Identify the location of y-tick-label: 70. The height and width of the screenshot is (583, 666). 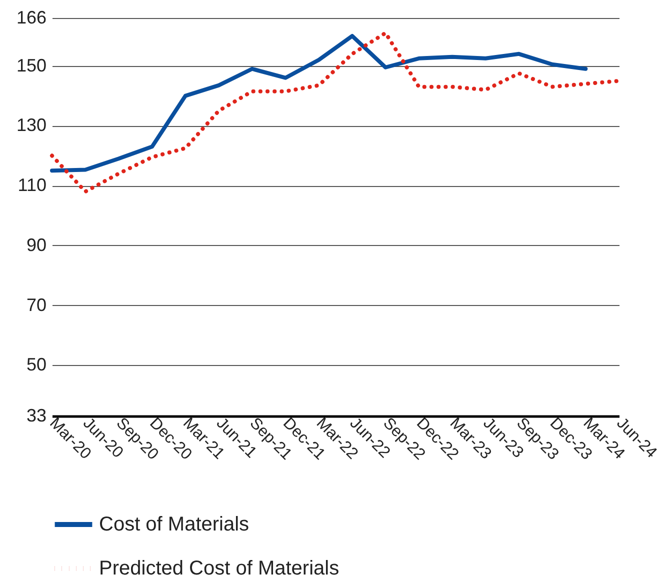
(36, 304).